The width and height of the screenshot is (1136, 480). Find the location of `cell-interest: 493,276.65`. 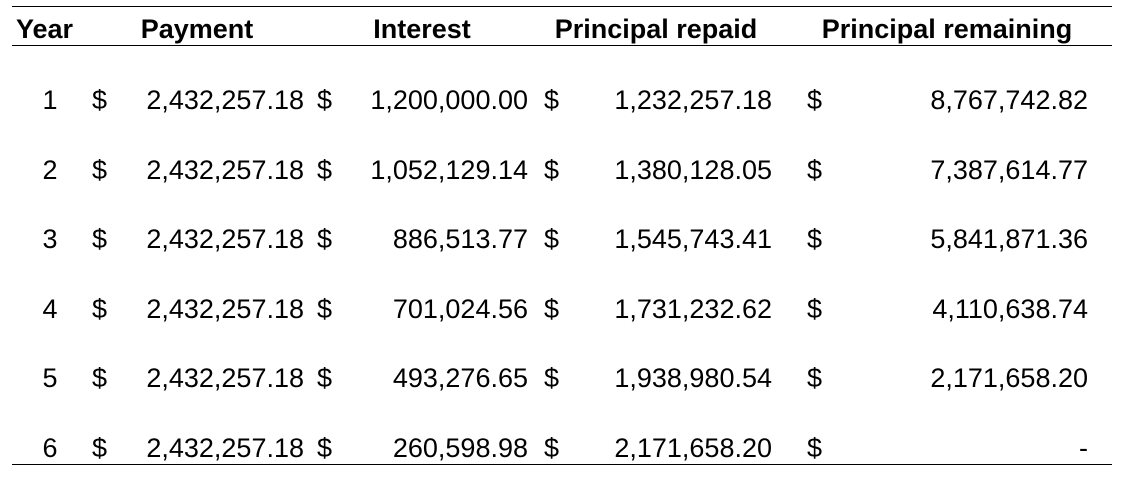

cell-interest: 493,276.65 is located at coordinates (460, 378).